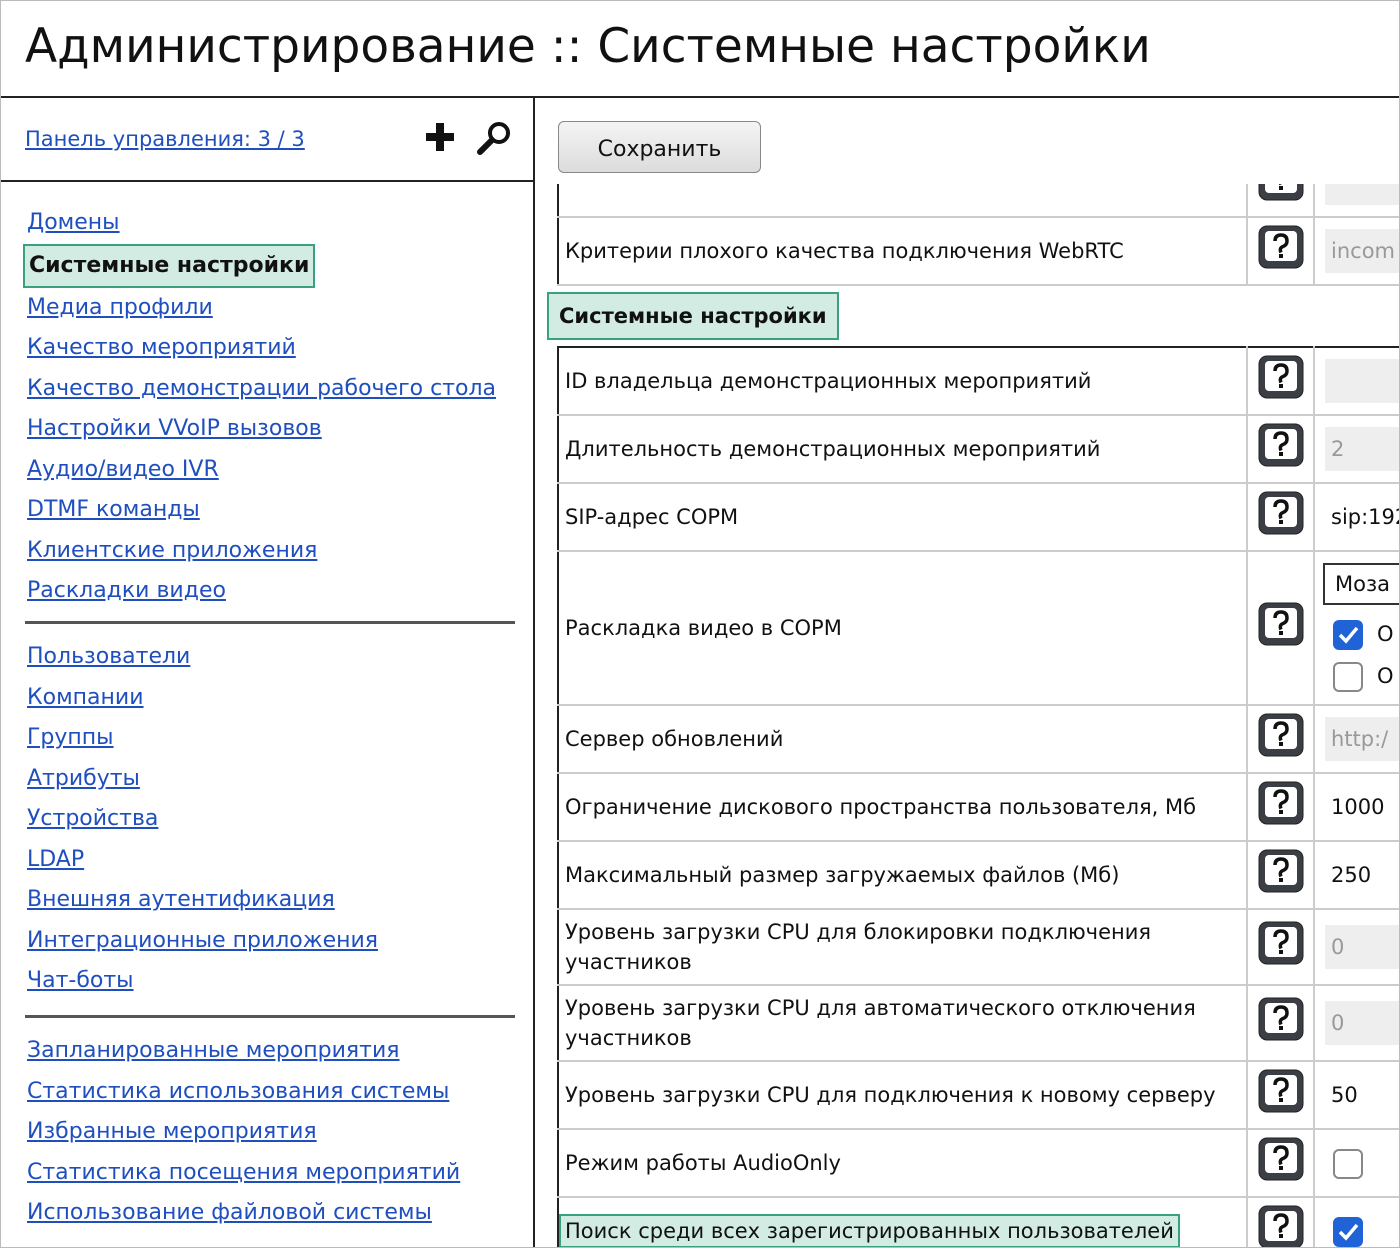 The width and height of the screenshot is (1400, 1248). Describe the element at coordinates (440, 137) in the screenshot. I see `add-icon` at that location.